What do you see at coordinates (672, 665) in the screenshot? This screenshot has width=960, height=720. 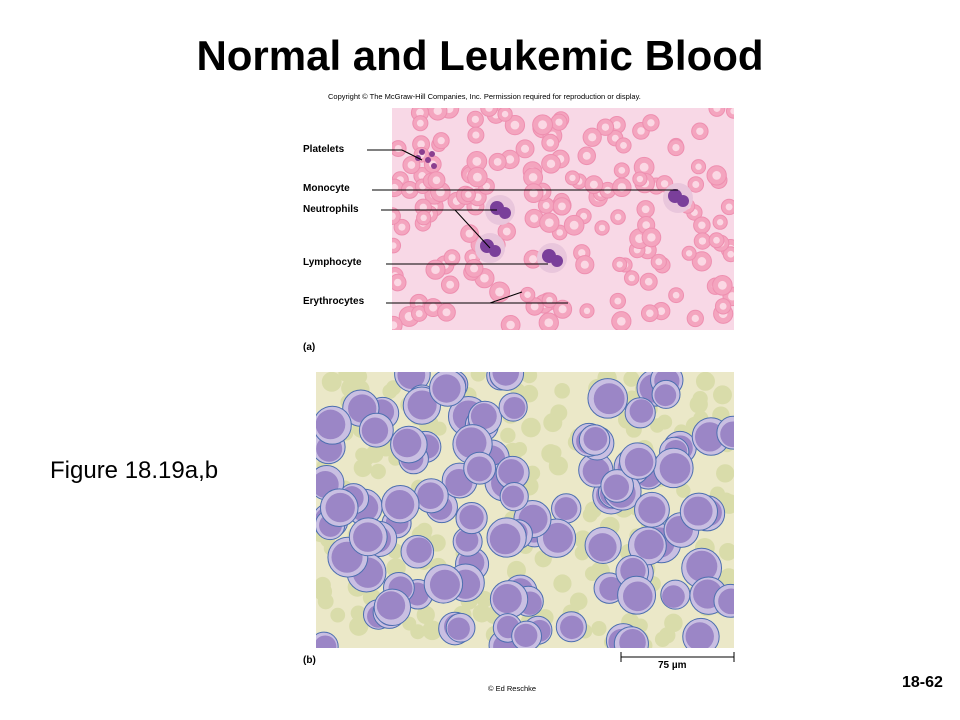 I see `scale-bar-label: 75 µm` at bounding box center [672, 665].